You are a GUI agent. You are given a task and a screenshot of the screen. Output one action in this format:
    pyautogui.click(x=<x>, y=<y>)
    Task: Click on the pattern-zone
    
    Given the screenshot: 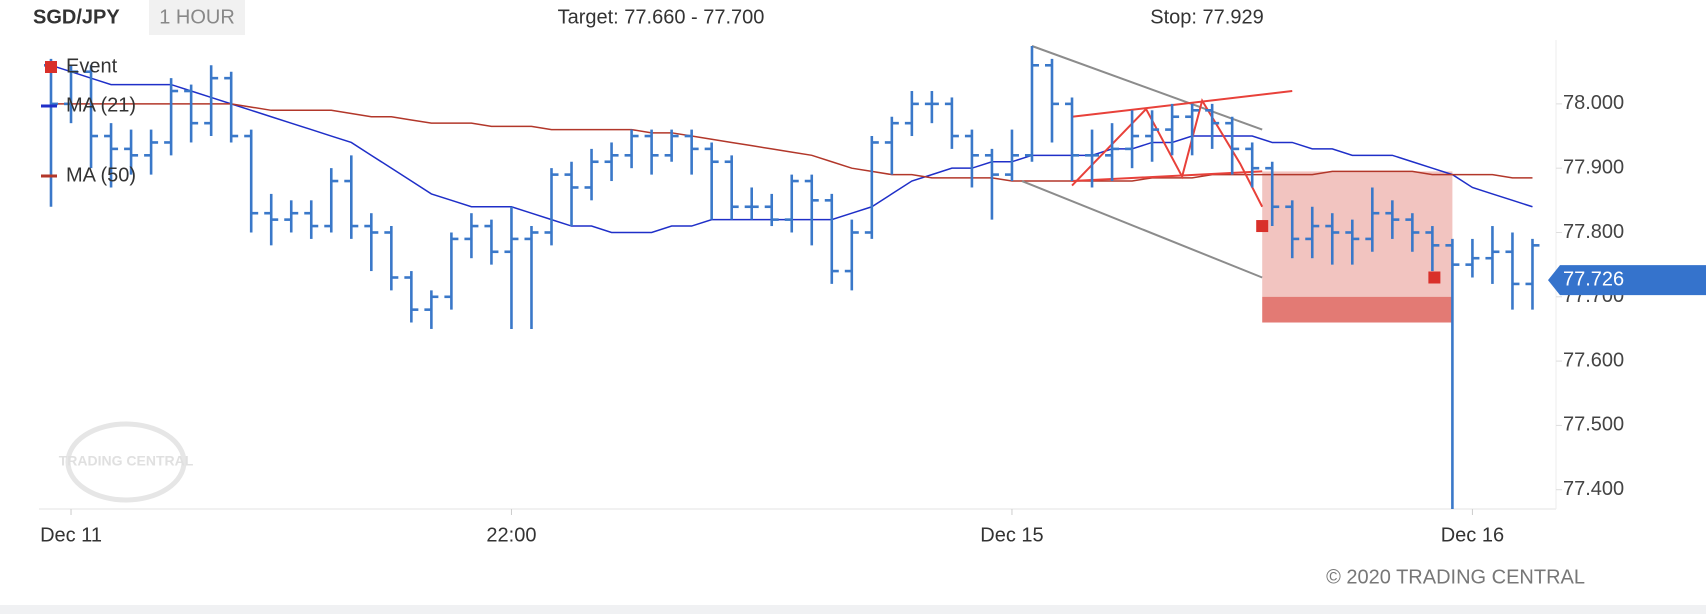 What is the action you would take?
    pyautogui.click(x=1357, y=234)
    